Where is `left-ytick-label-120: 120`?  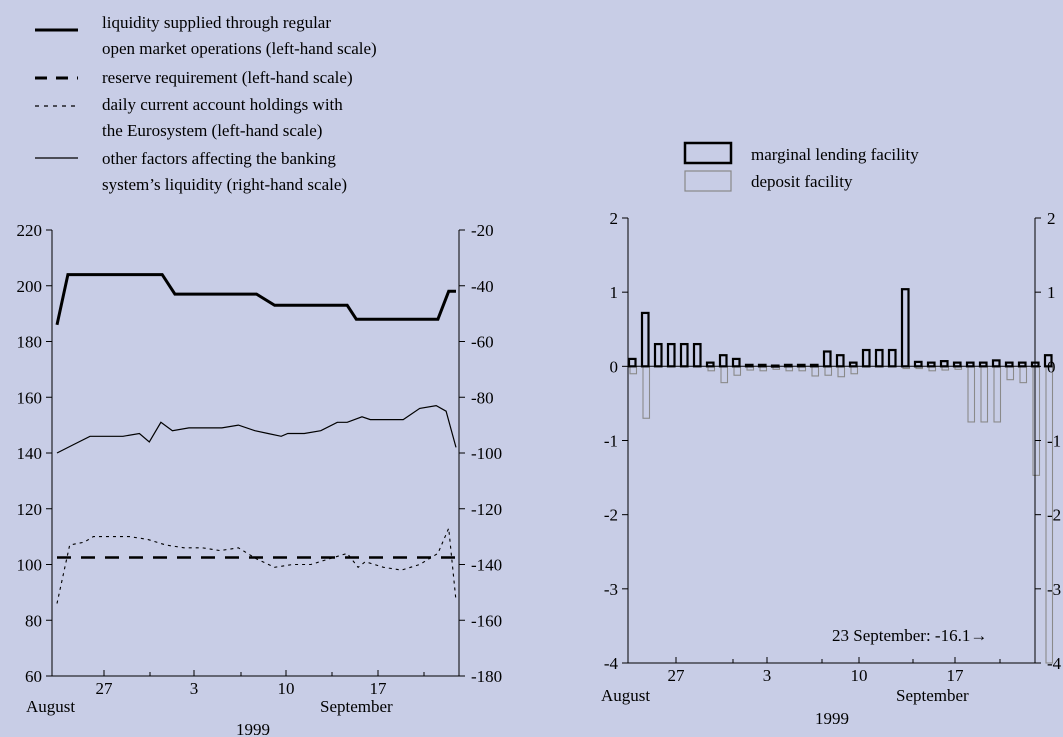 left-ytick-label-120: 120 is located at coordinates (30, 509).